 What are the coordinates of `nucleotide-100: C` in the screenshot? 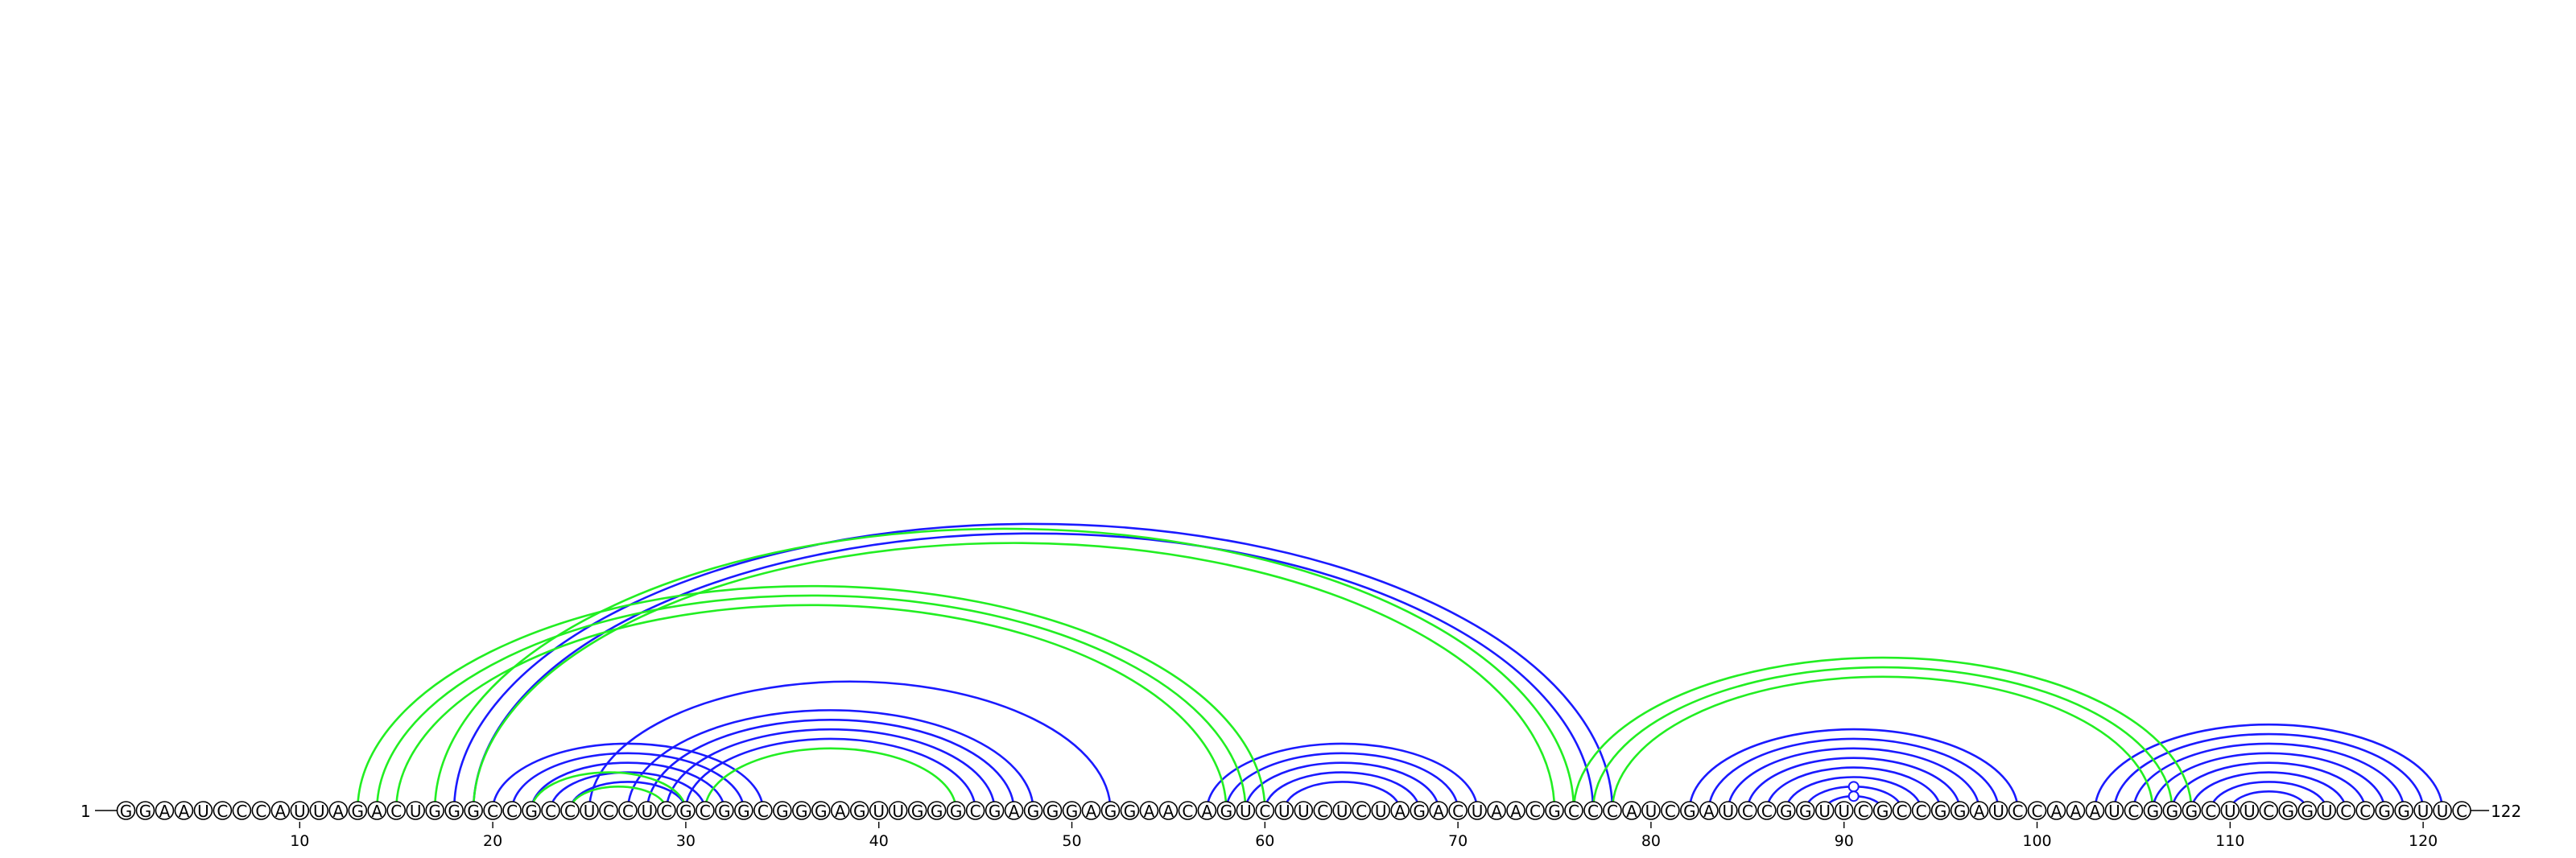 It's located at (2037, 811).